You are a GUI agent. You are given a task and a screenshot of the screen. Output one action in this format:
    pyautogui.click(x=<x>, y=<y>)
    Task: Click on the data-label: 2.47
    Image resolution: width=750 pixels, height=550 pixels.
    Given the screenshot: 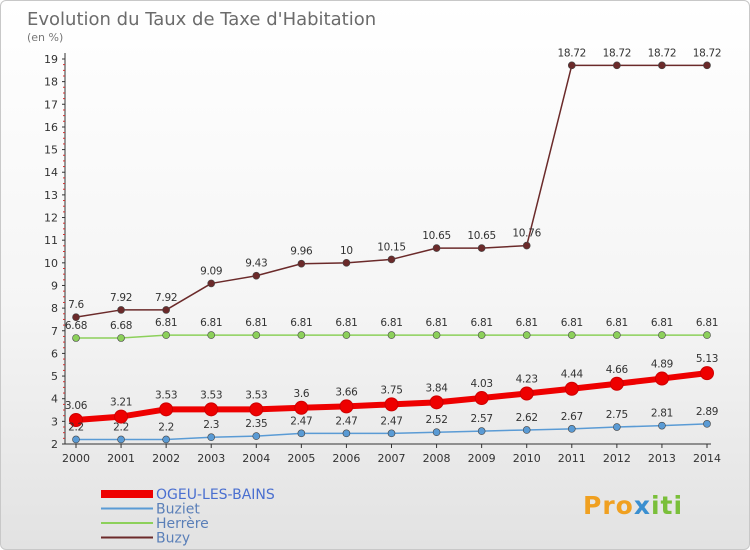 What is the action you would take?
    pyautogui.click(x=301, y=421)
    